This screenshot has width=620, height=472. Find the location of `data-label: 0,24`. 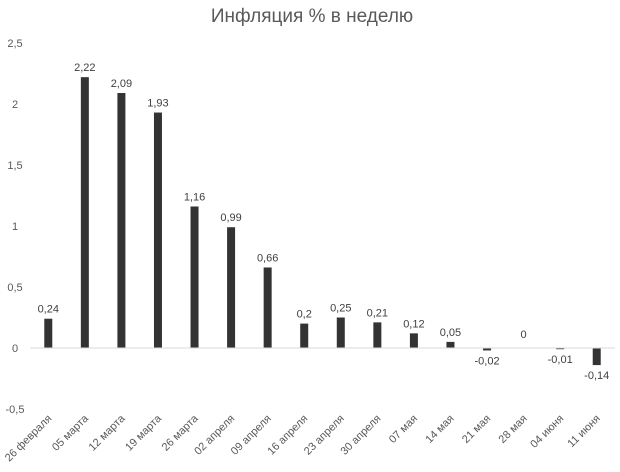

data-label: 0,24 is located at coordinates (48, 310).